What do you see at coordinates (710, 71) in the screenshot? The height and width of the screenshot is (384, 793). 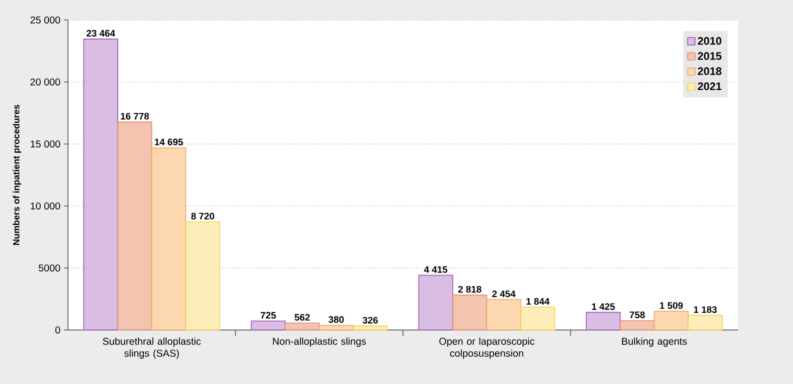 I see `legend-label: 2018` at bounding box center [710, 71].